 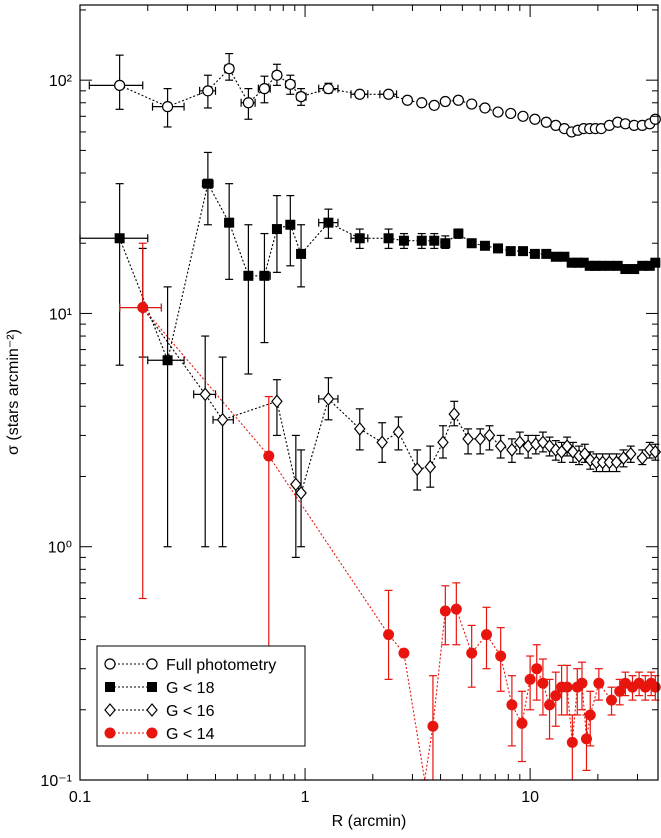 I want to click on legend-label: Full photometry, so click(x=221, y=665).